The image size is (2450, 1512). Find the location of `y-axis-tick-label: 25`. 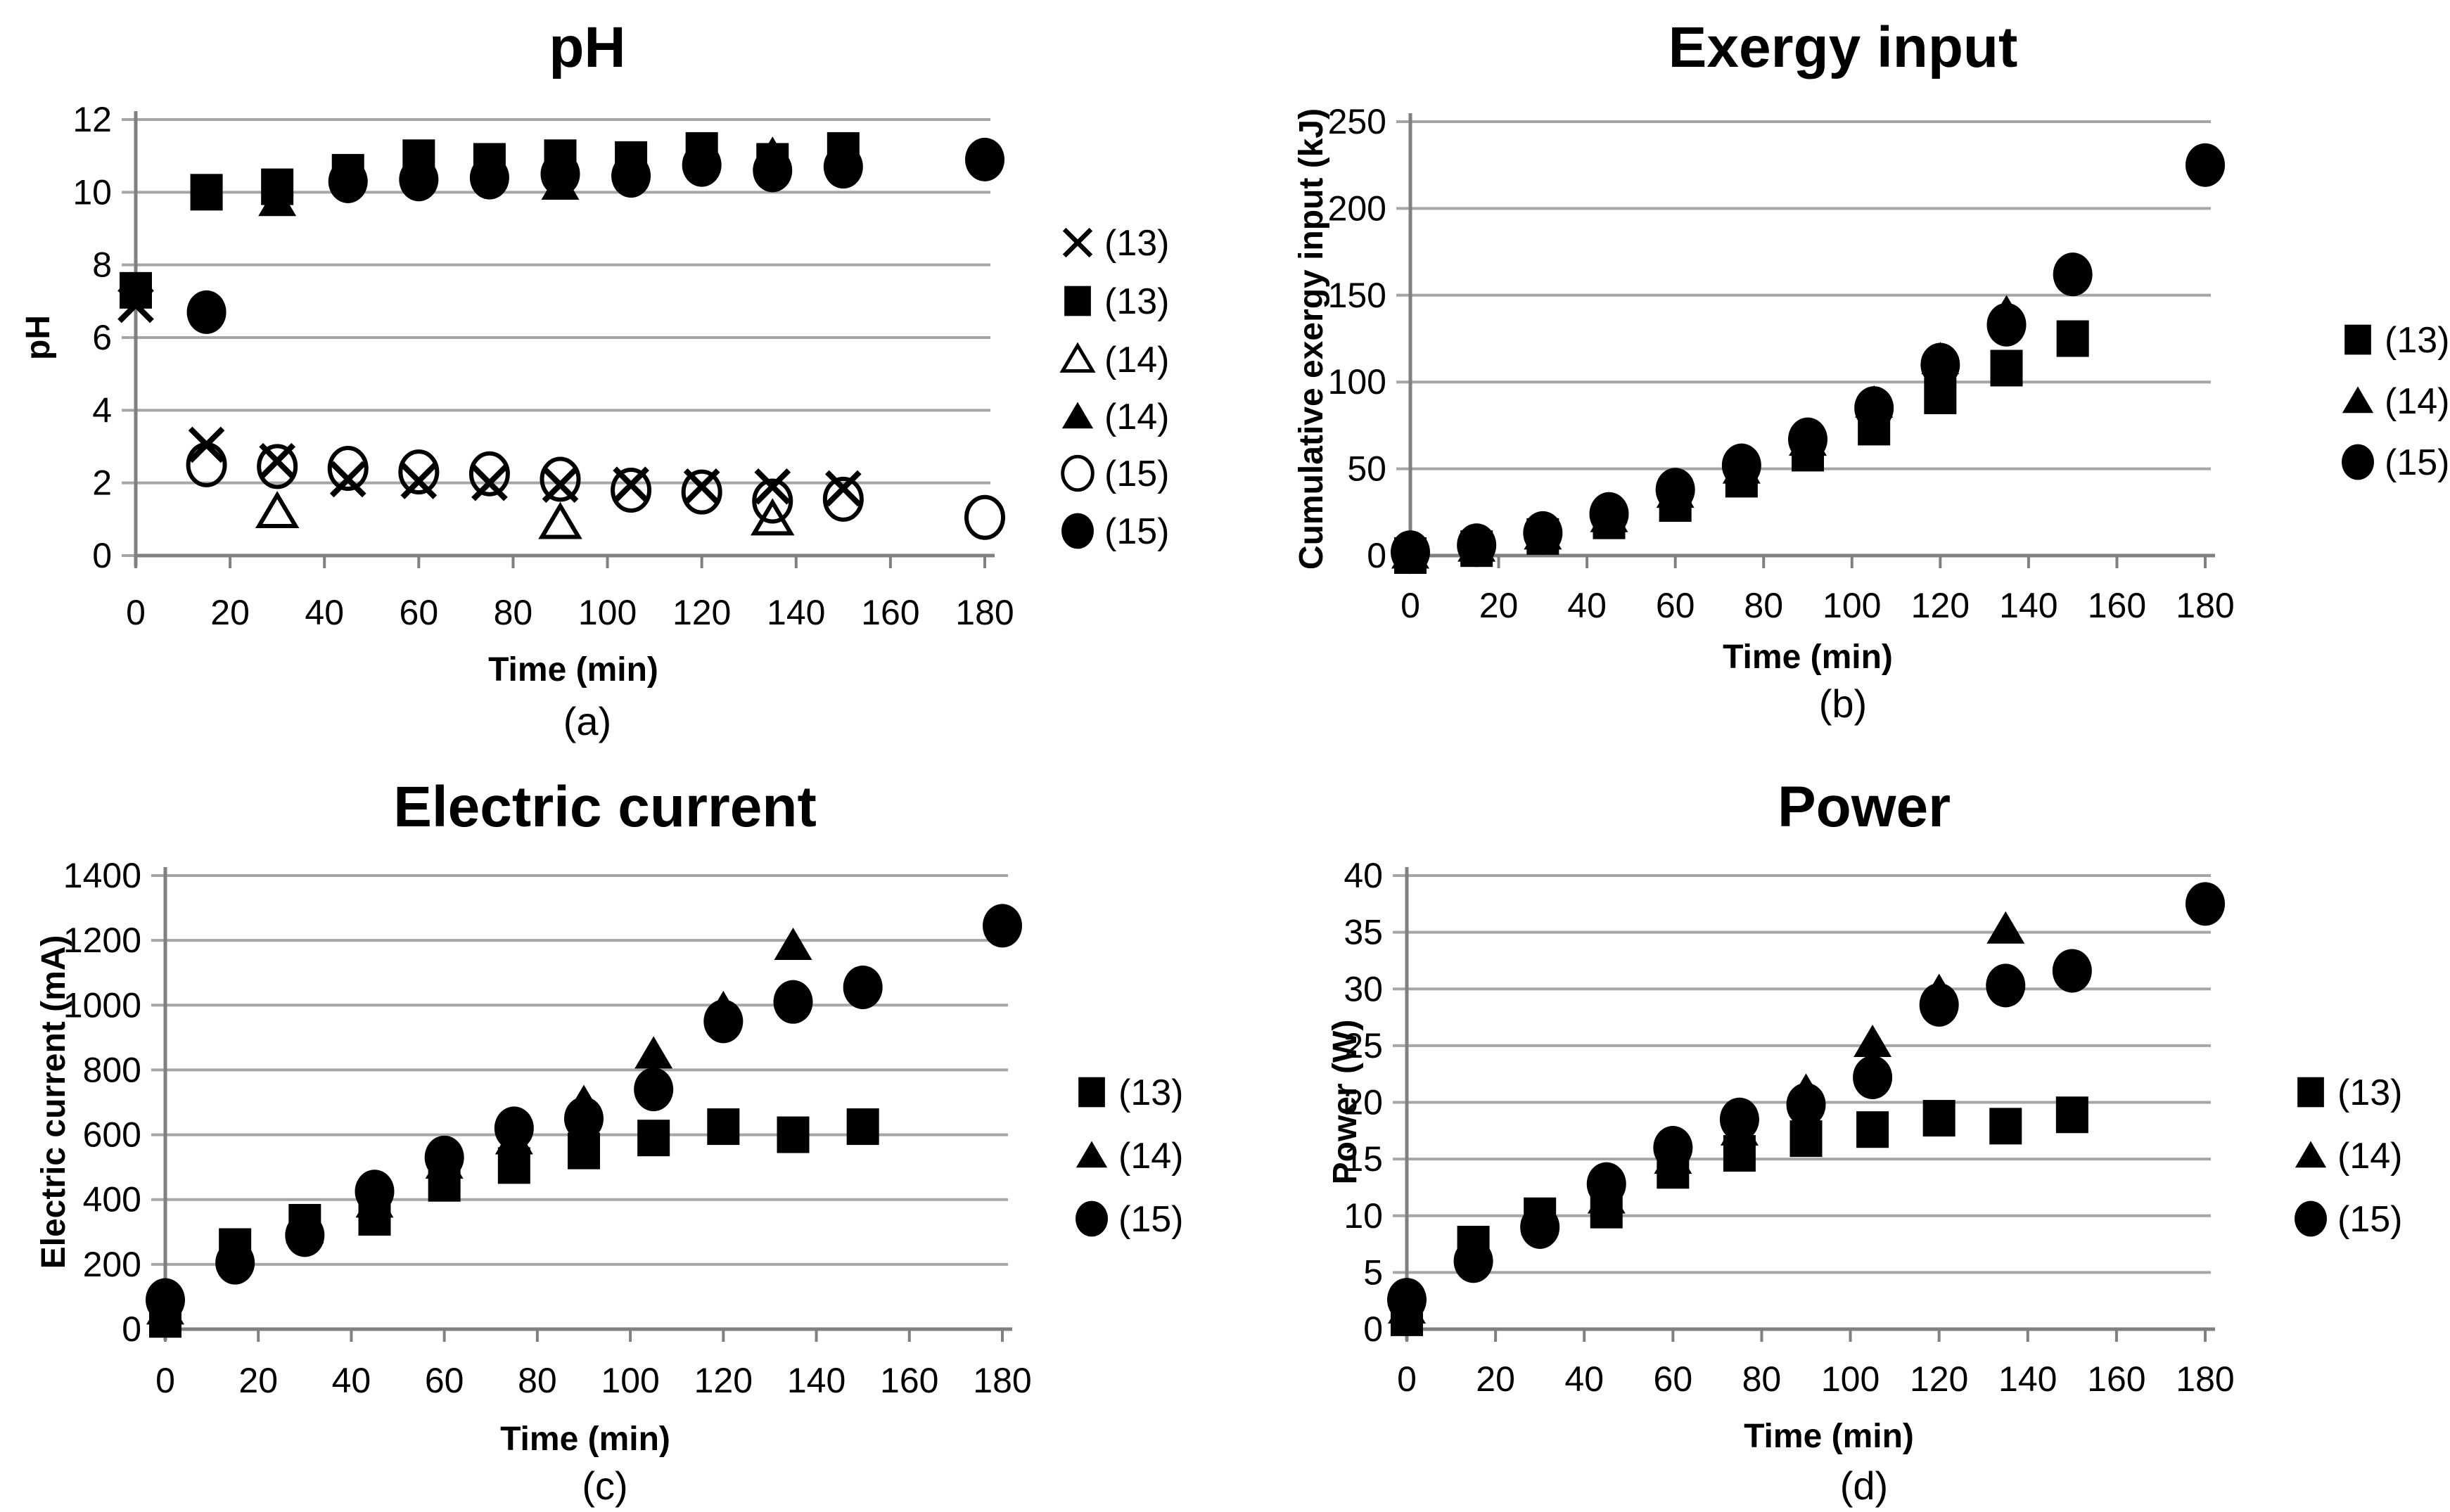

y-axis-tick-label: 25 is located at coordinates (1363, 1045).